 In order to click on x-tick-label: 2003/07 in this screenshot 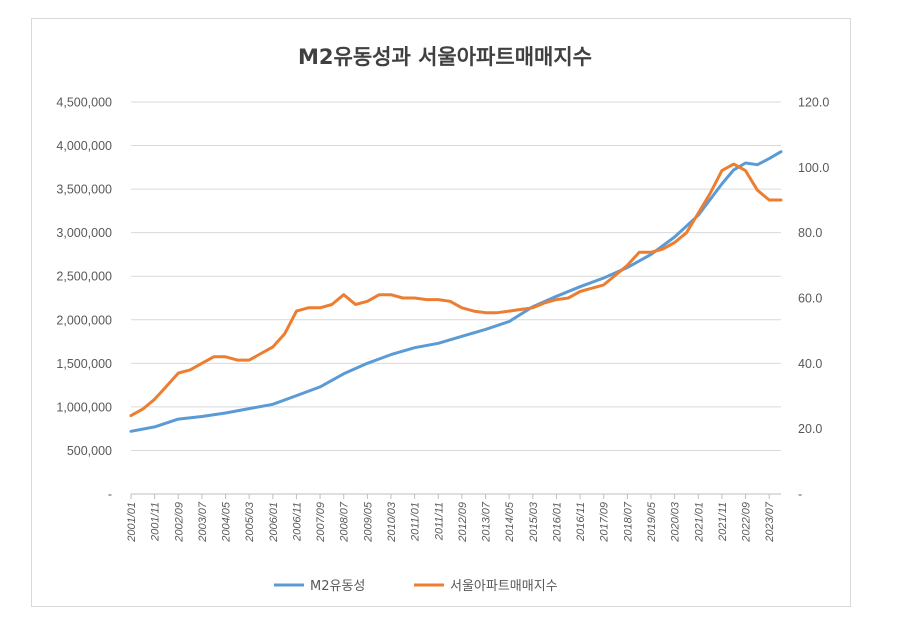, I will do `click(203, 522)`.